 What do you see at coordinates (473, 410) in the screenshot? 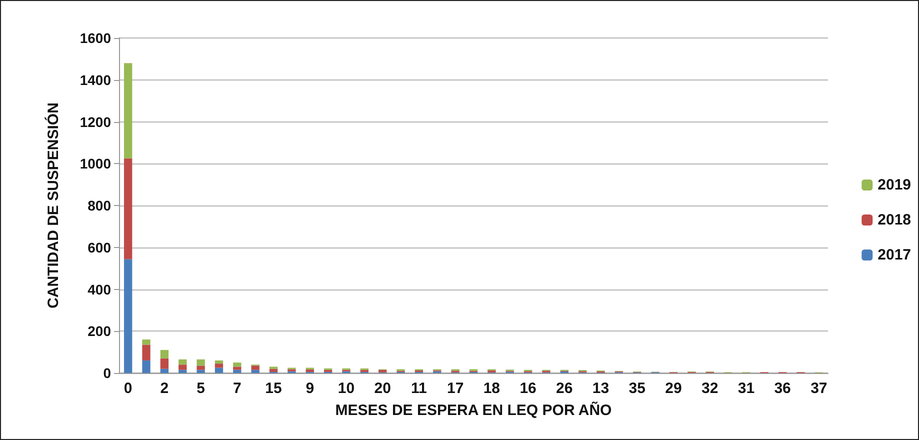
I see `x-axis-title: MESES DE ESPERA EN LEQ POR AÑO` at bounding box center [473, 410].